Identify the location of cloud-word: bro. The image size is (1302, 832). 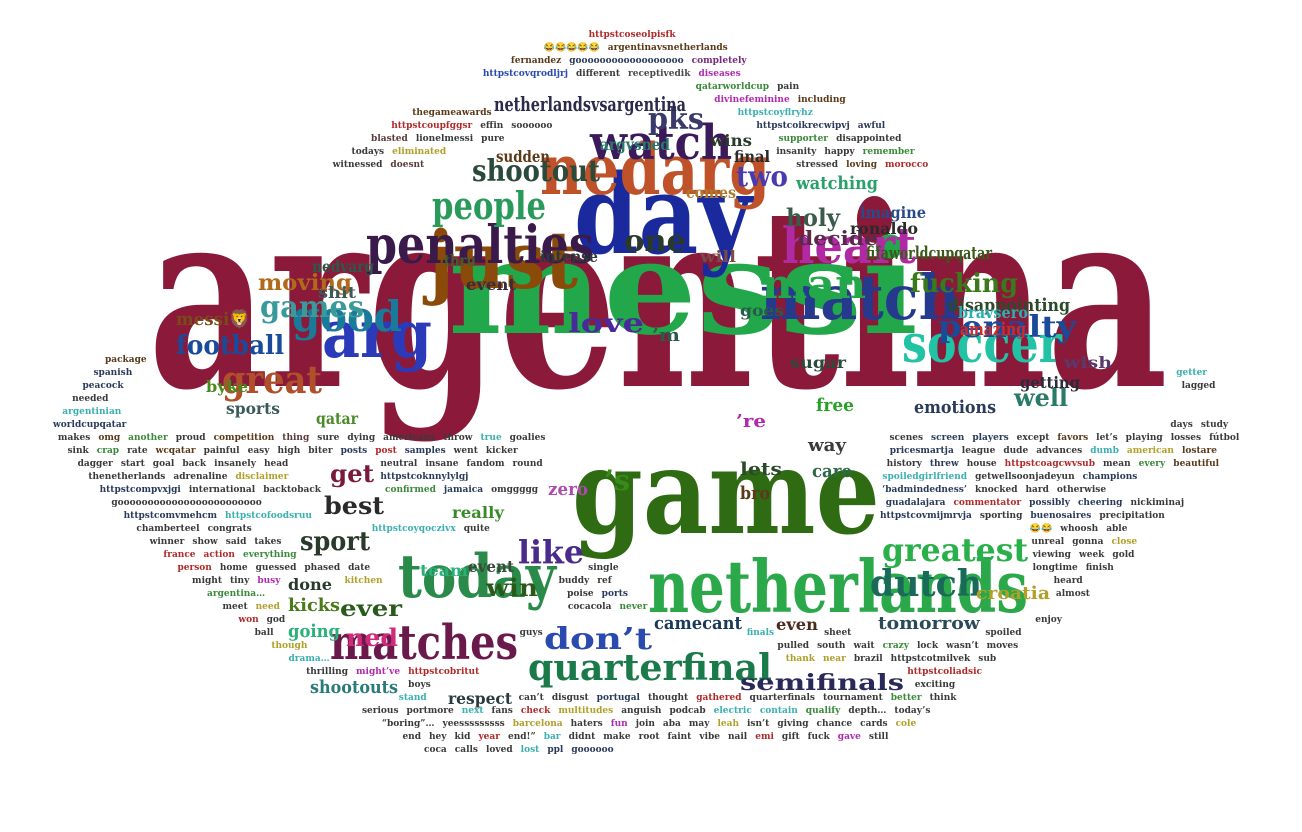
(755, 494).